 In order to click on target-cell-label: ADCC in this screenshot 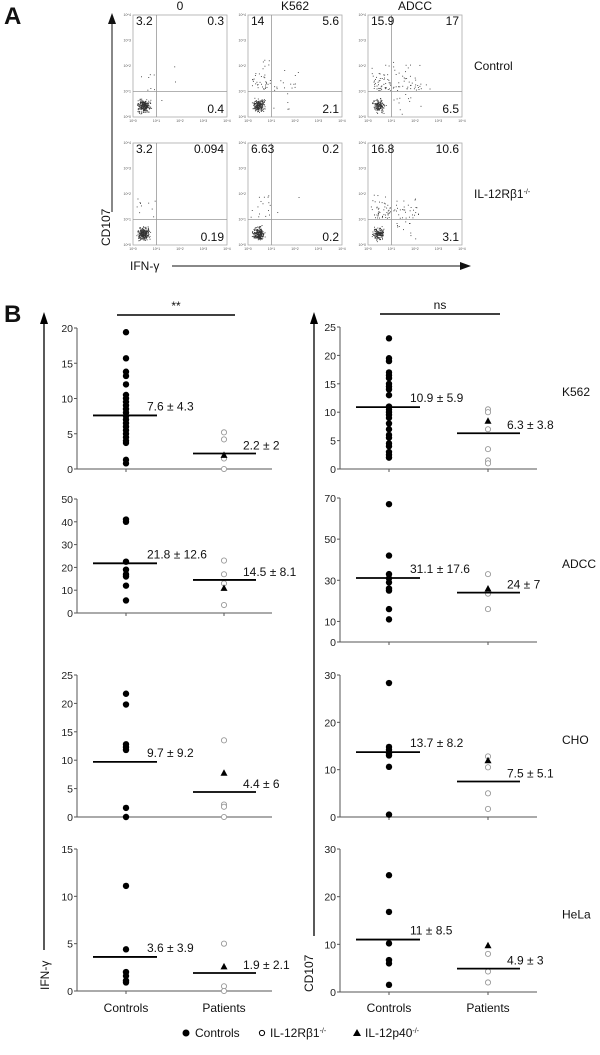, I will do `click(579, 564)`.